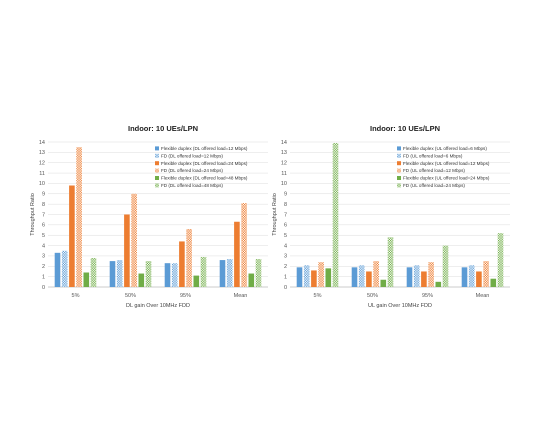 The width and height of the screenshot is (548, 427). I want to click on y-tick-label: 10, so click(42, 184).